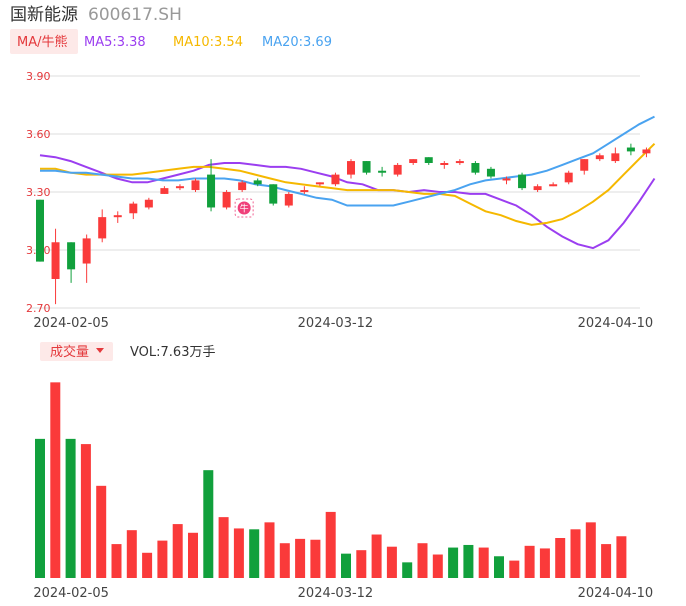 The height and width of the screenshot is (606, 686). Describe the element at coordinates (38, 134) in the screenshot. I see `y-tick-label: 3.60` at that location.